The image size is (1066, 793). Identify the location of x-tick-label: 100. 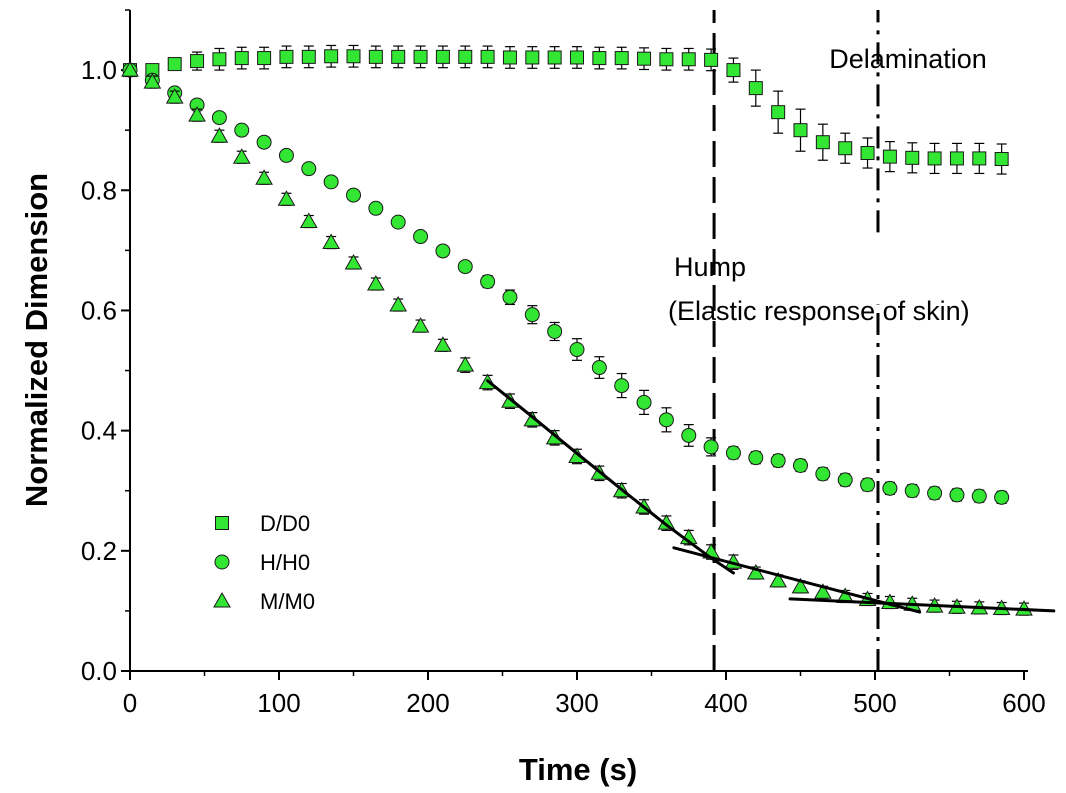
(278, 703).